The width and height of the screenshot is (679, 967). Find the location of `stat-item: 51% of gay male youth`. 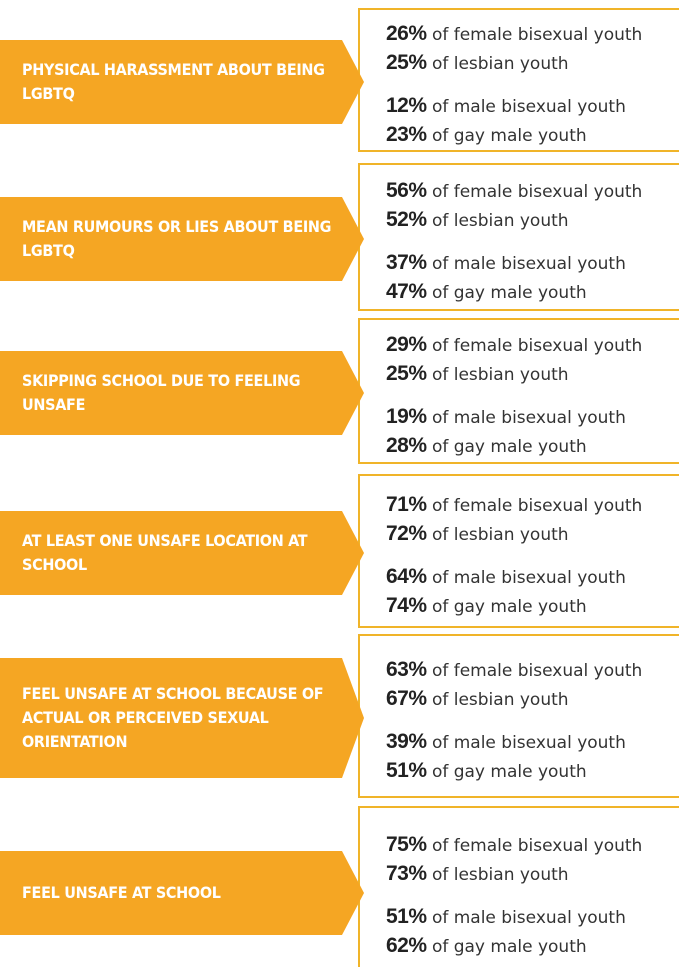

stat-item: 51% of gay male youth is located at coordinates (486, 771).